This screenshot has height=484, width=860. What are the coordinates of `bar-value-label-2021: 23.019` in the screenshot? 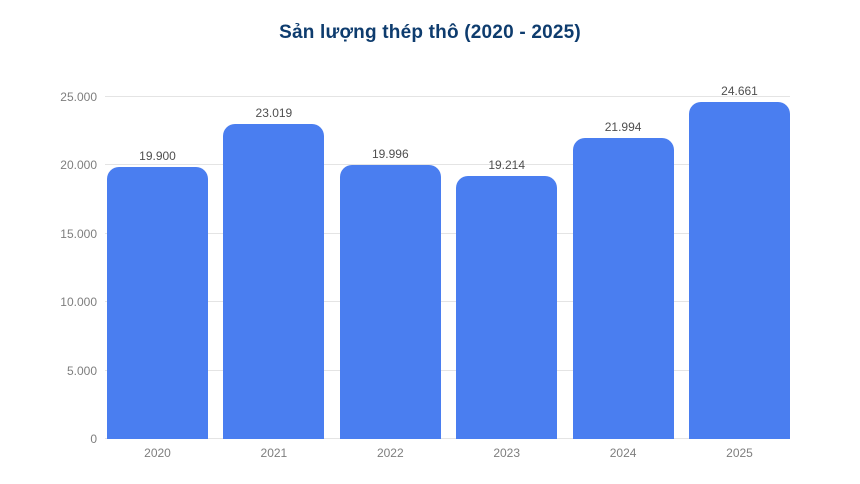 It's located at (274, 113).